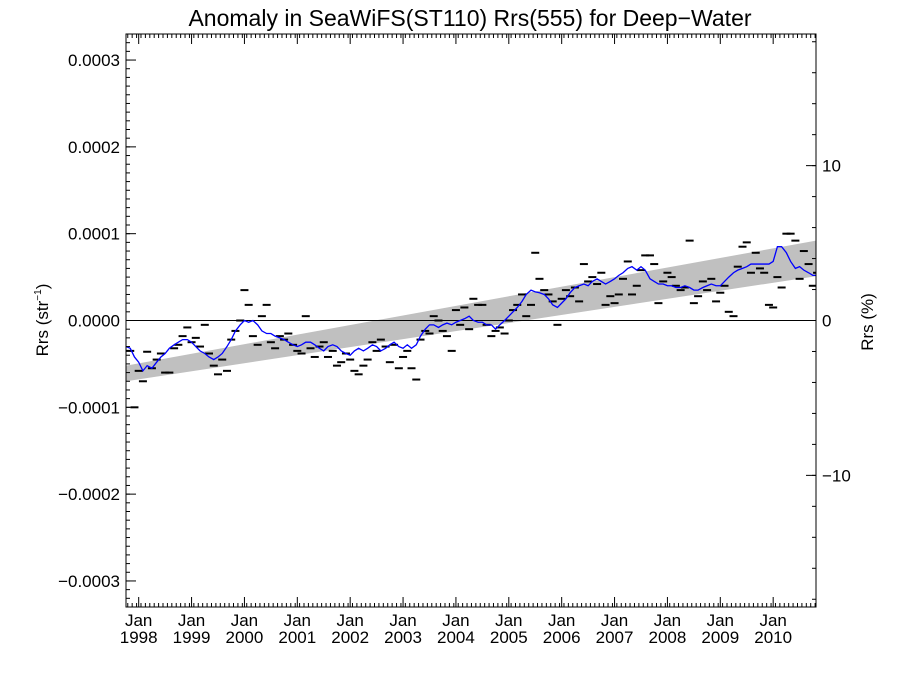 This screenshot has width=900, height=675. I want to click on y-right-tick-label: 0, so click(826, 321).